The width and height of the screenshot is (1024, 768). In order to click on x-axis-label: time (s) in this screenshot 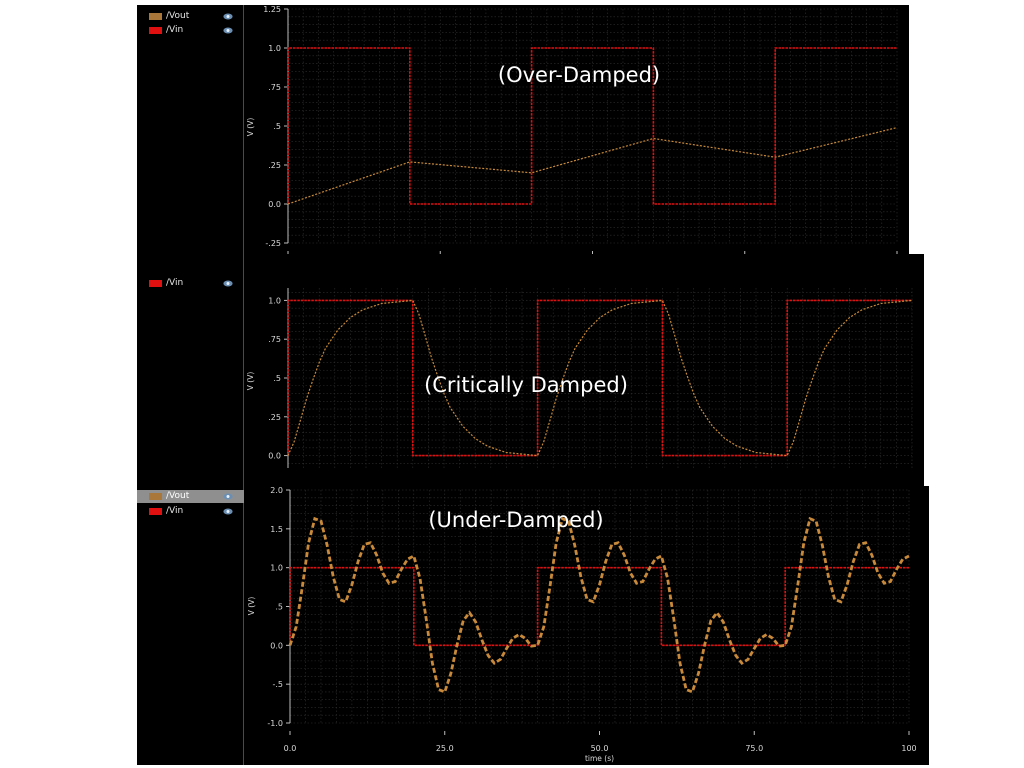, I will do `click(599, 758)`.